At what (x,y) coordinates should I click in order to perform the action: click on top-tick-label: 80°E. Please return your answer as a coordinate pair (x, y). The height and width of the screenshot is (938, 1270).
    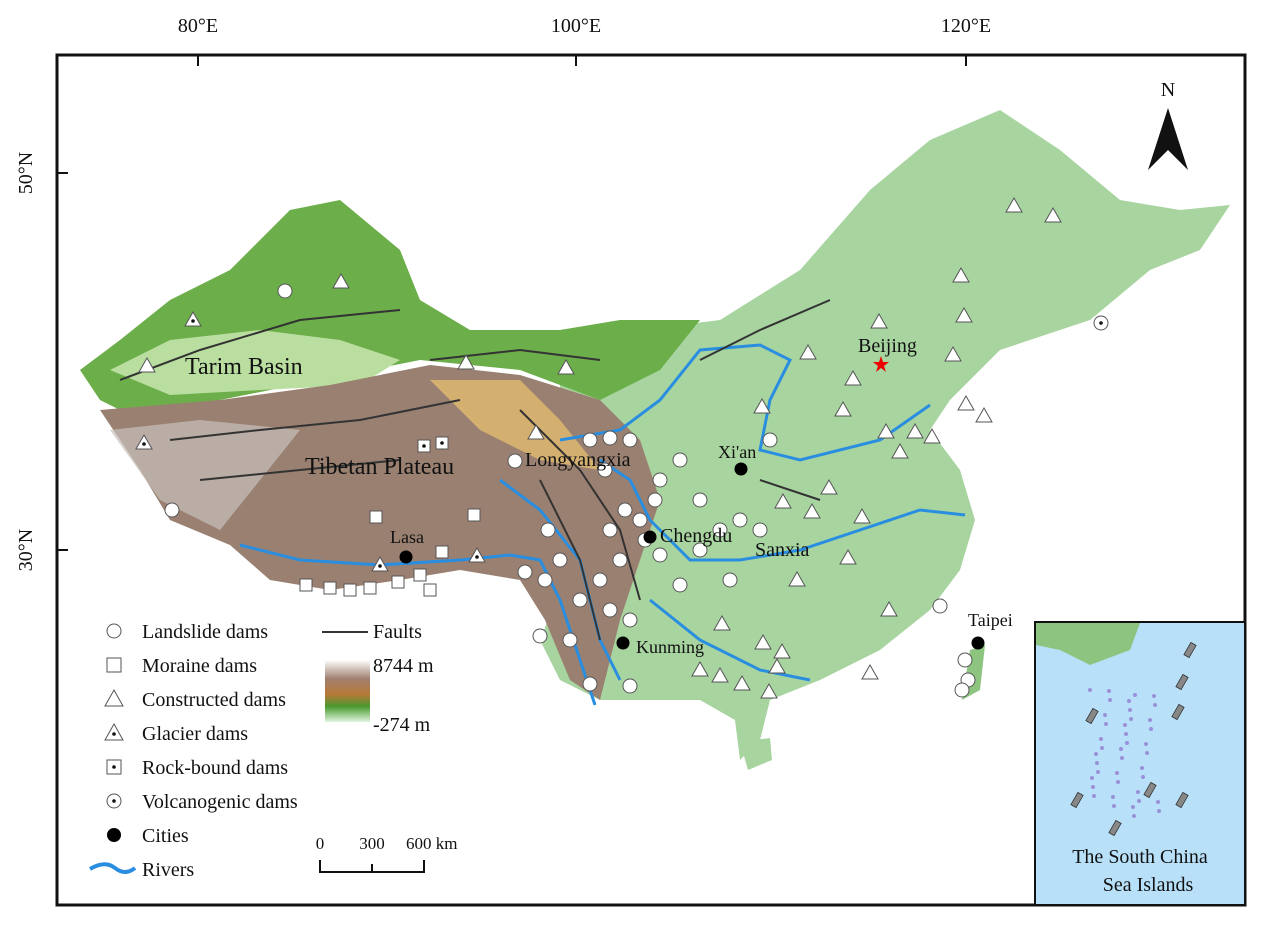
    Looking at the image, I should click on (198, 26).